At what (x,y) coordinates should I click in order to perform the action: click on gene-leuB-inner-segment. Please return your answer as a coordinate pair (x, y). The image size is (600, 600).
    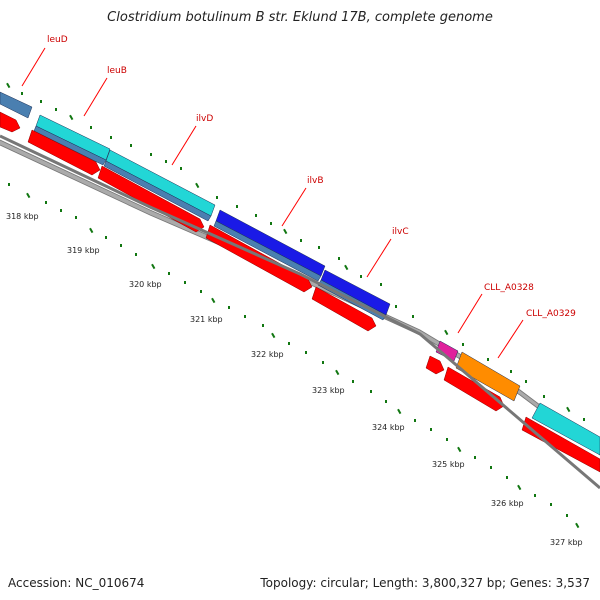
    Looking at the image, I should click on (70, 145).